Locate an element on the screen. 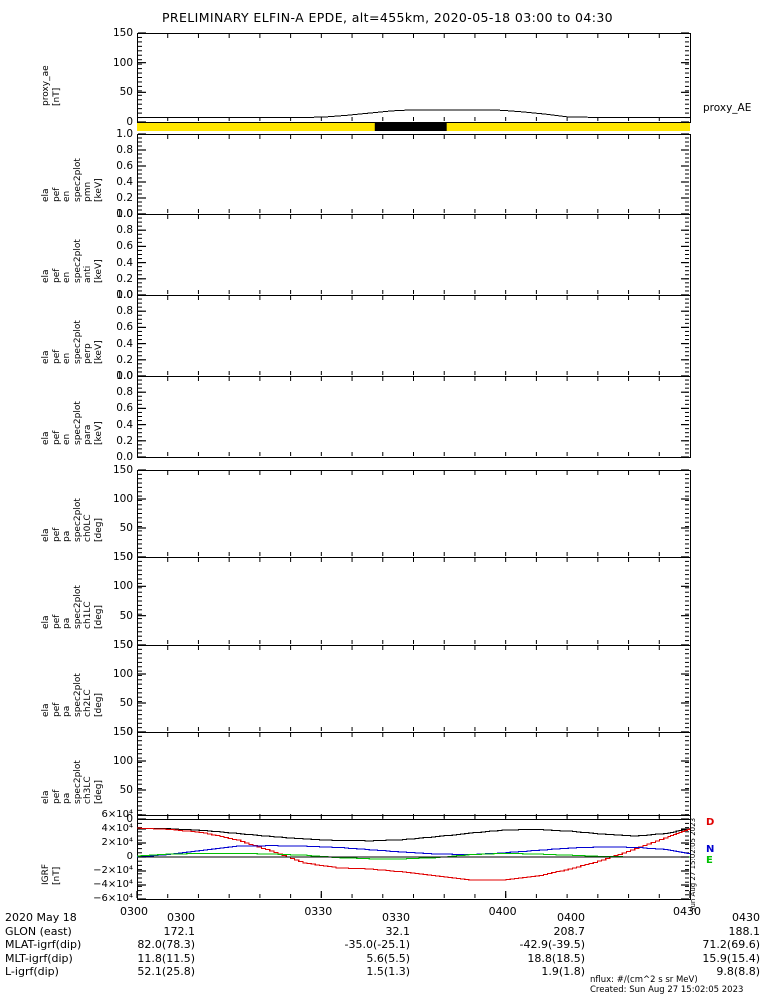 This screenshot has height=1000, width=775. panel-pa_ch1lc-ytick: 50 is located at coordinates (126, 615).